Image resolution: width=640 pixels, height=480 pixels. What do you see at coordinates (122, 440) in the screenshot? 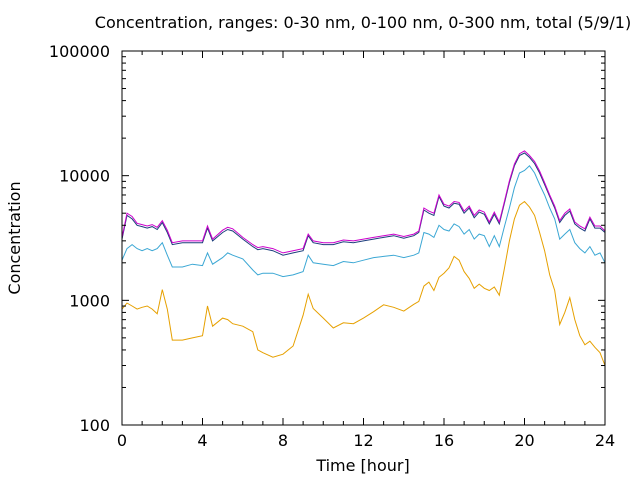
I see `x-tick-label: 0` at bounding box center [122, 440].